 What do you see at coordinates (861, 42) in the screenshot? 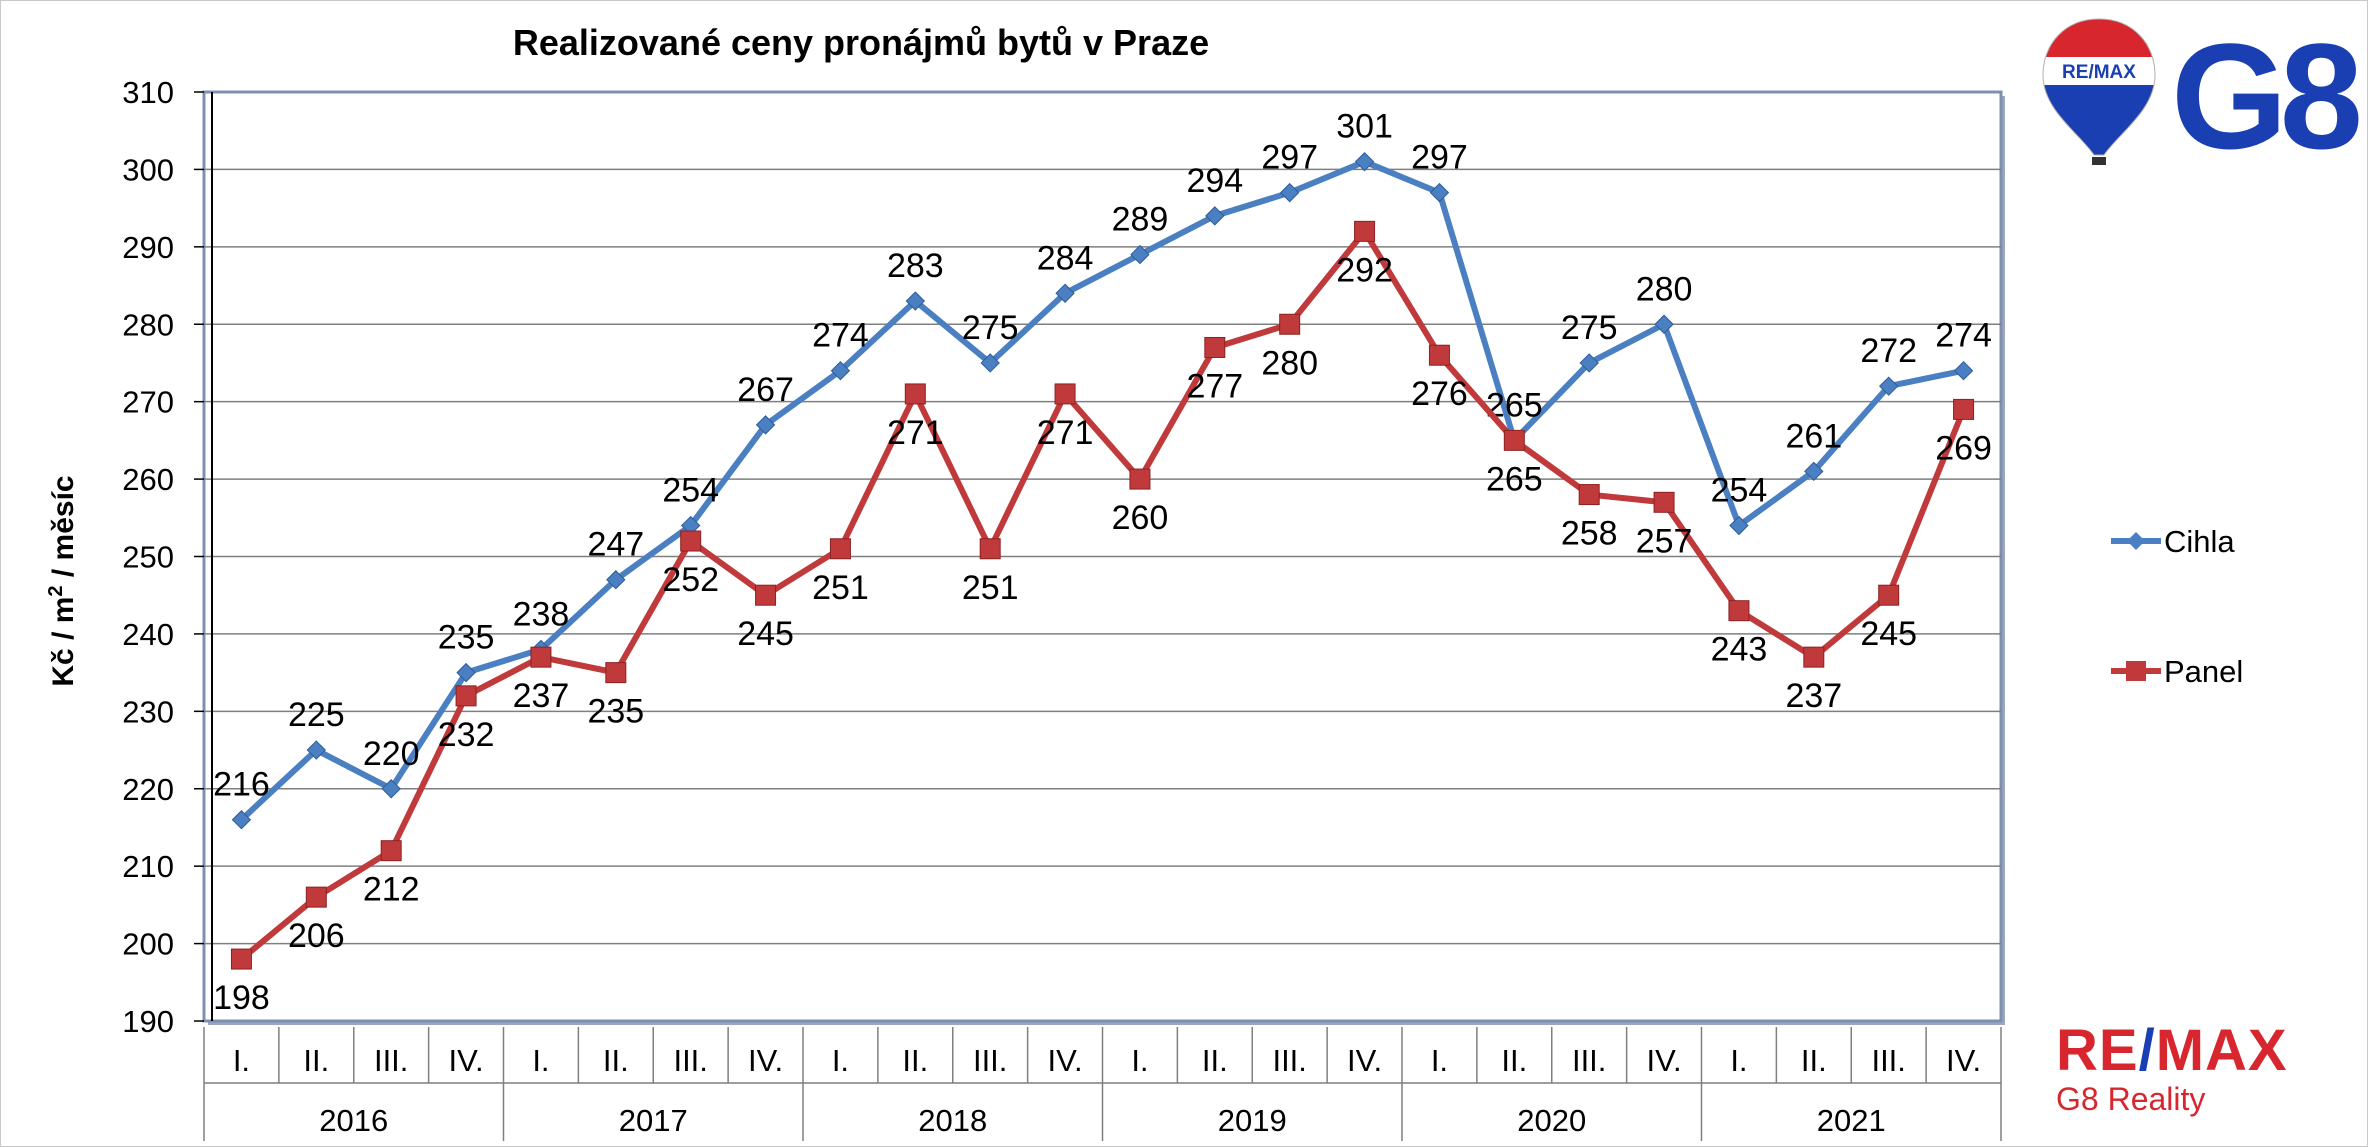
I see `chart-title: Realizované ceny pronájmů bytů v Praze` at bounding box center [861, 42].